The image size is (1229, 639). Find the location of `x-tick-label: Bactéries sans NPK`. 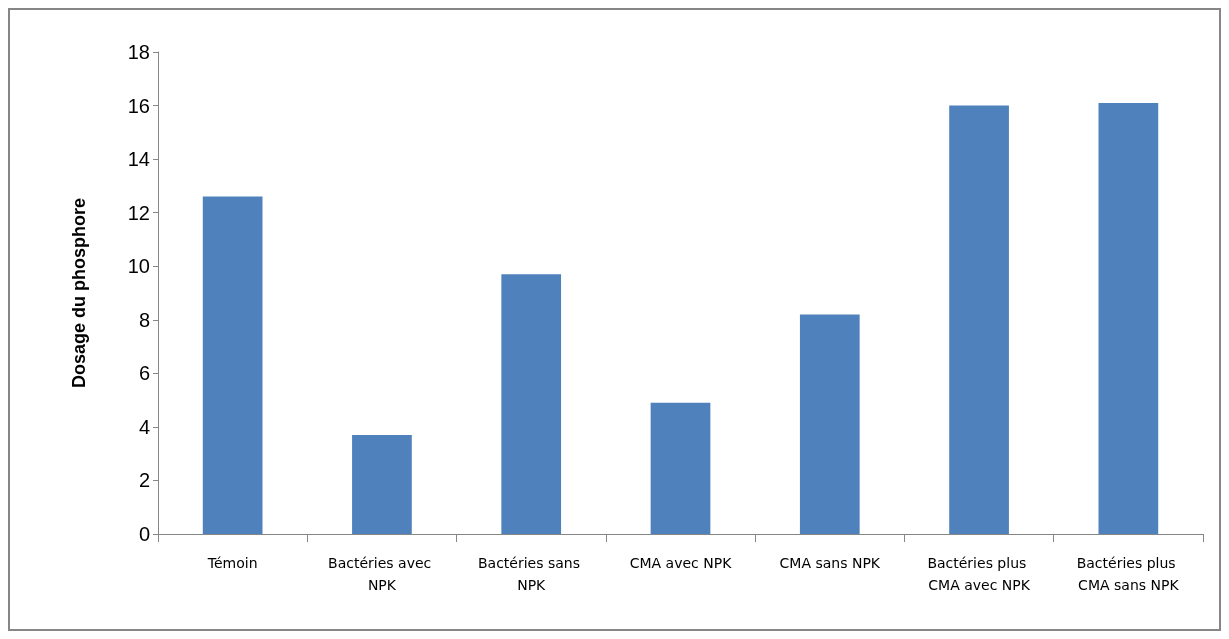

x-tick-label: Bactéries sans NPK is located at coordinates (531, 574).